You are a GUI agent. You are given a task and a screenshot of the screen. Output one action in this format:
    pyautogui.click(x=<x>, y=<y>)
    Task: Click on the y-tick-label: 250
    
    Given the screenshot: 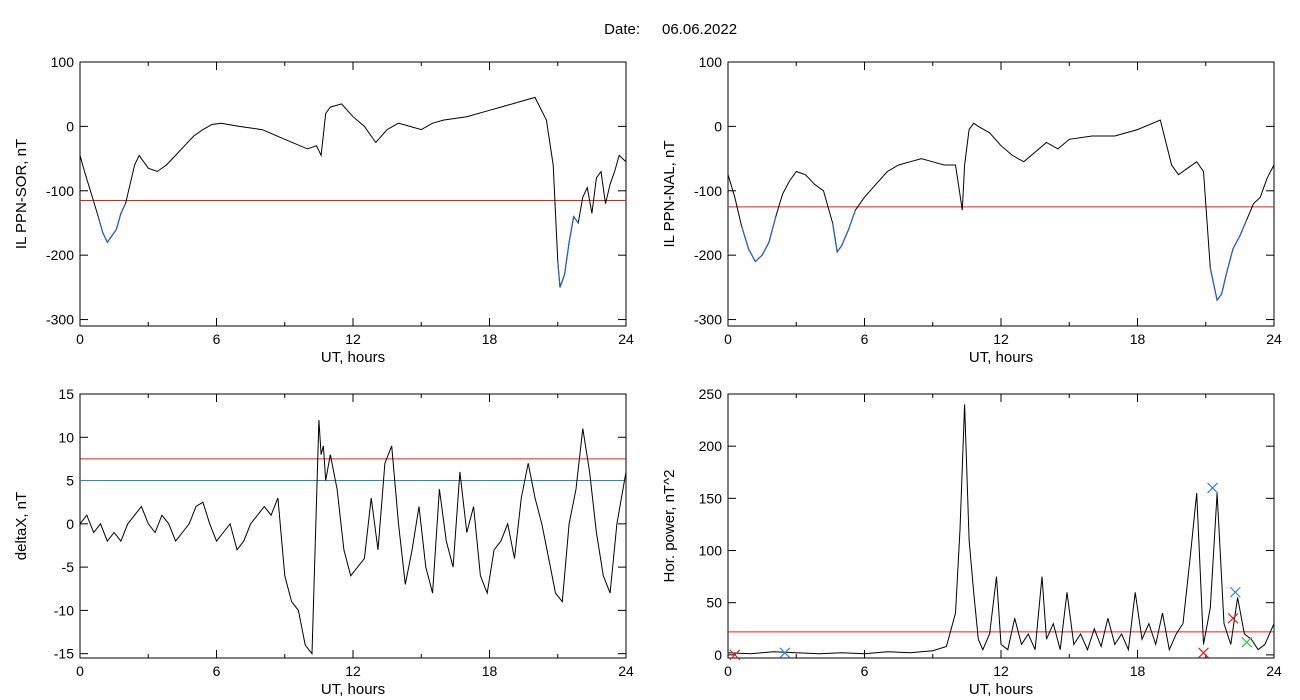 What is the action you would take?
    pyautogui.click(x=711, y=394)
    